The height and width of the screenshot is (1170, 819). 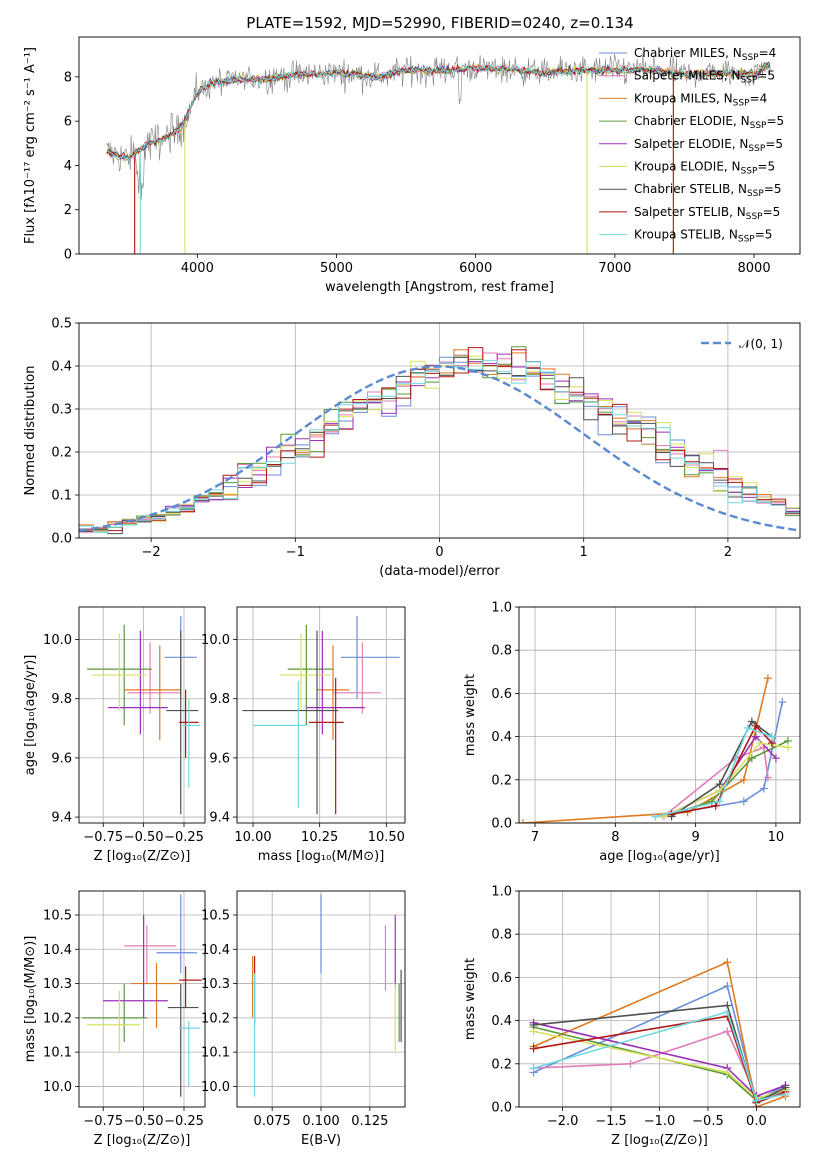 I want to click on legend-suffix: =4, so click(x=759, y=98).